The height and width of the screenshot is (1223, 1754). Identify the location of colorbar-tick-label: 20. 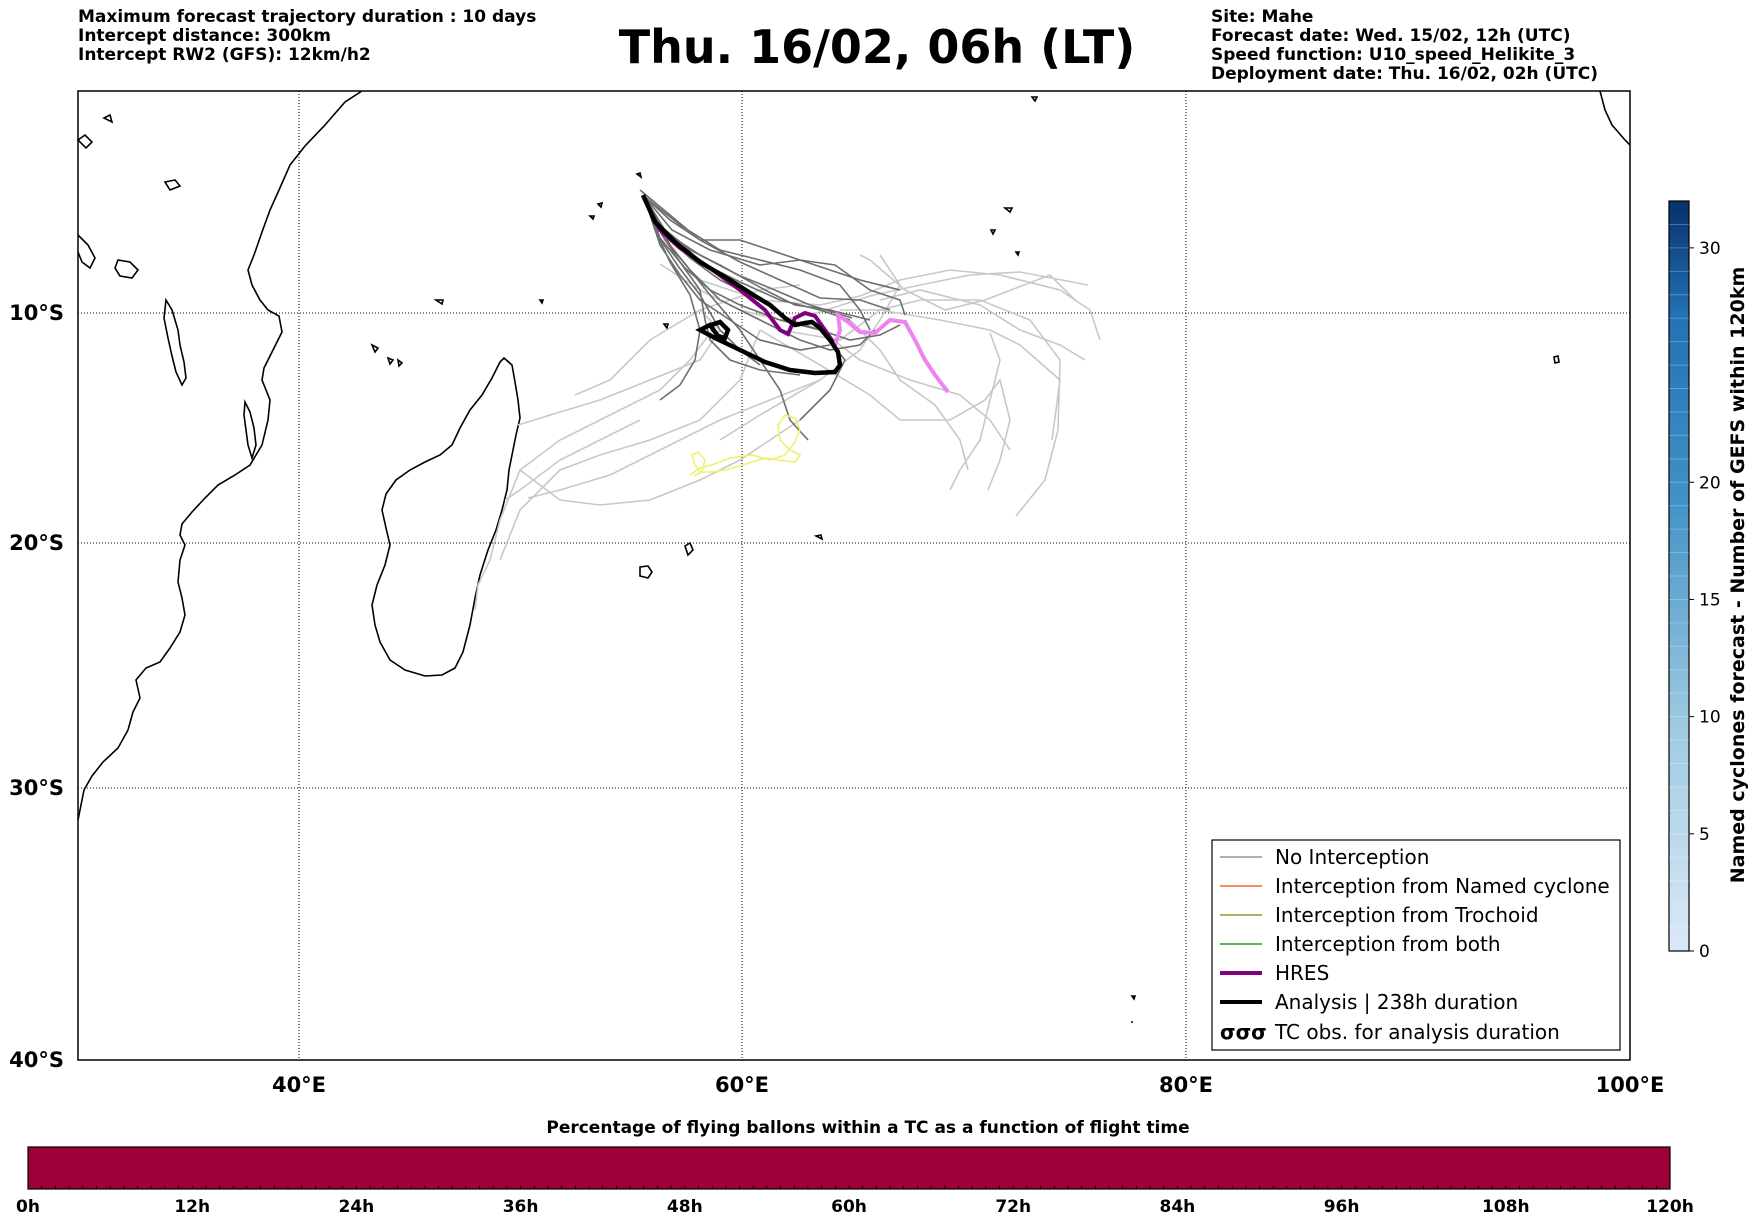
(1710, 483).